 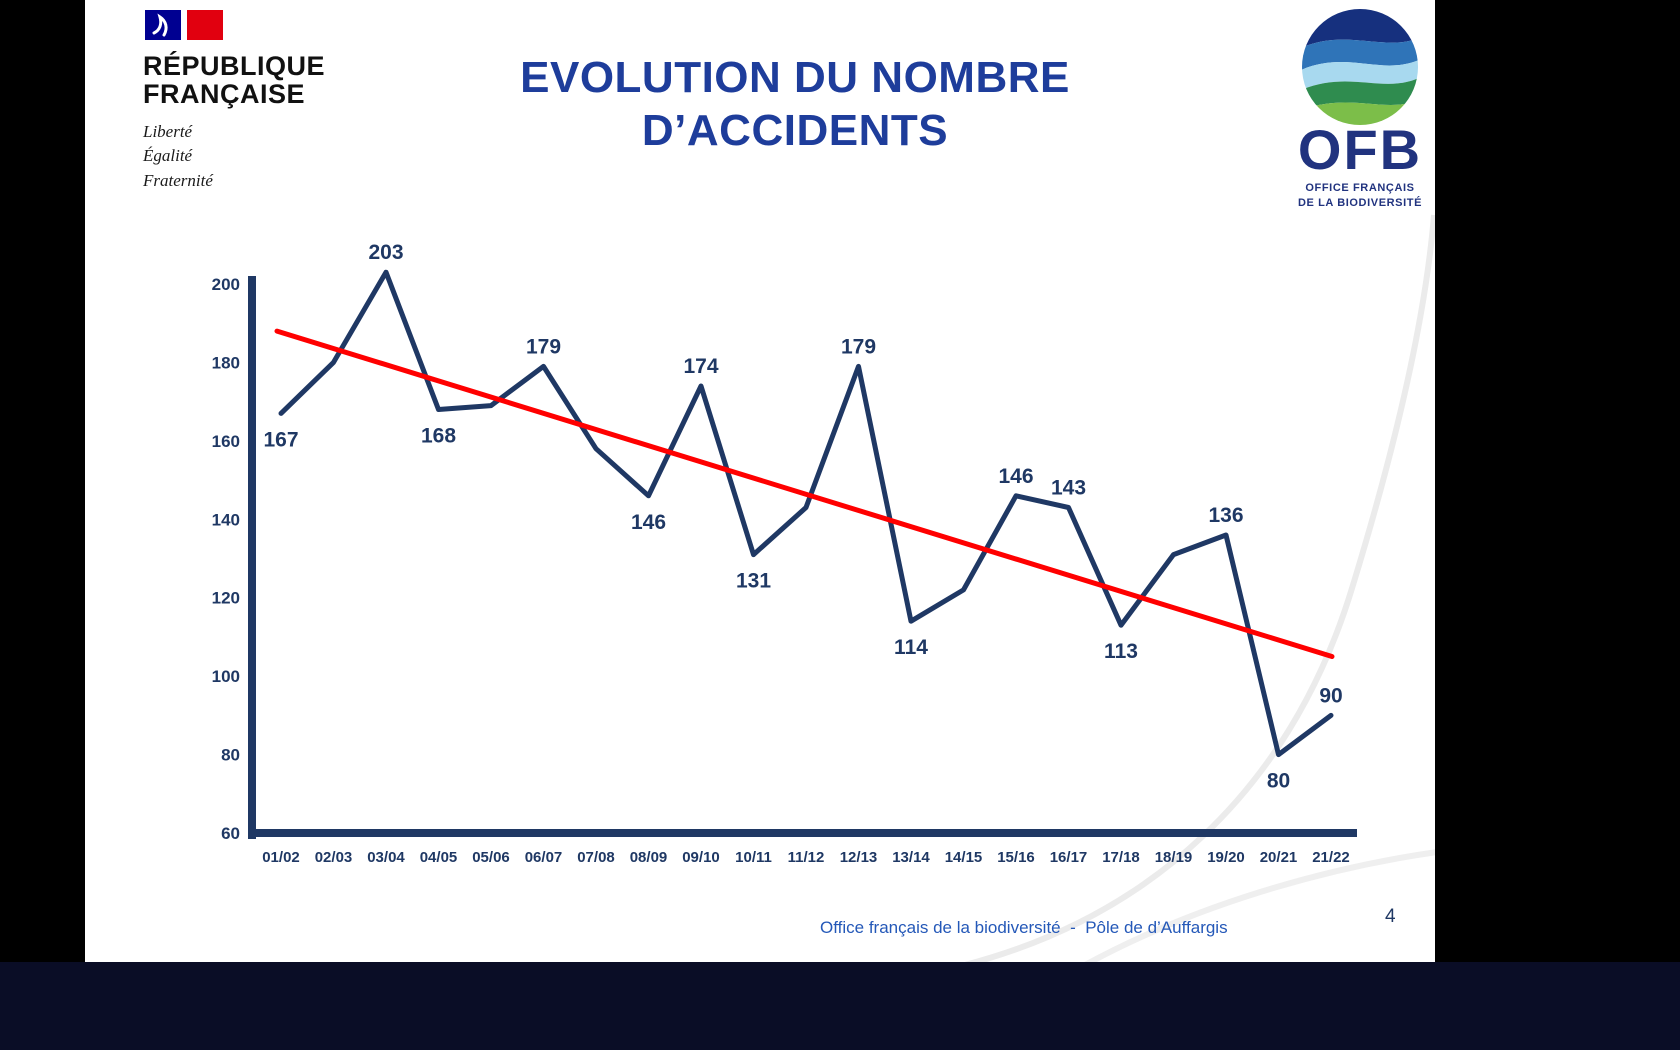 I want to click on marianne-icon, so click(x=160, y=25).